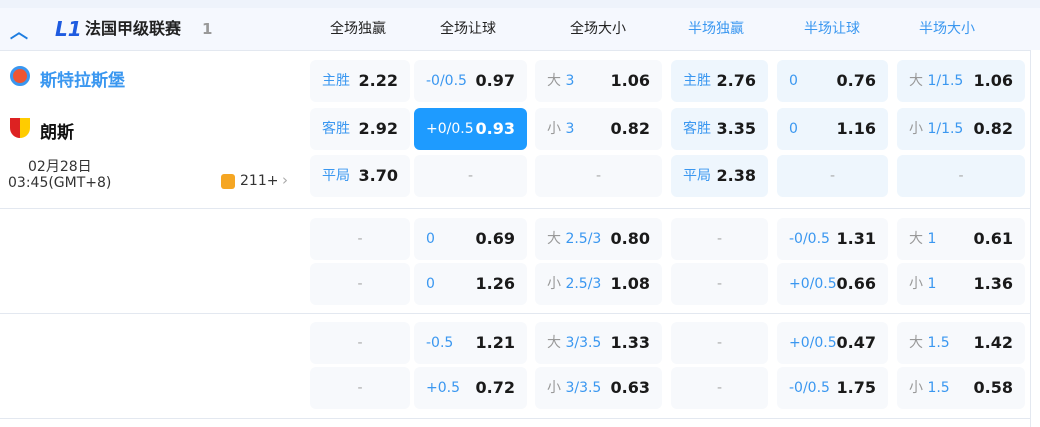  I want to click on odds-cell: 0 0.76, so click(832, 81).